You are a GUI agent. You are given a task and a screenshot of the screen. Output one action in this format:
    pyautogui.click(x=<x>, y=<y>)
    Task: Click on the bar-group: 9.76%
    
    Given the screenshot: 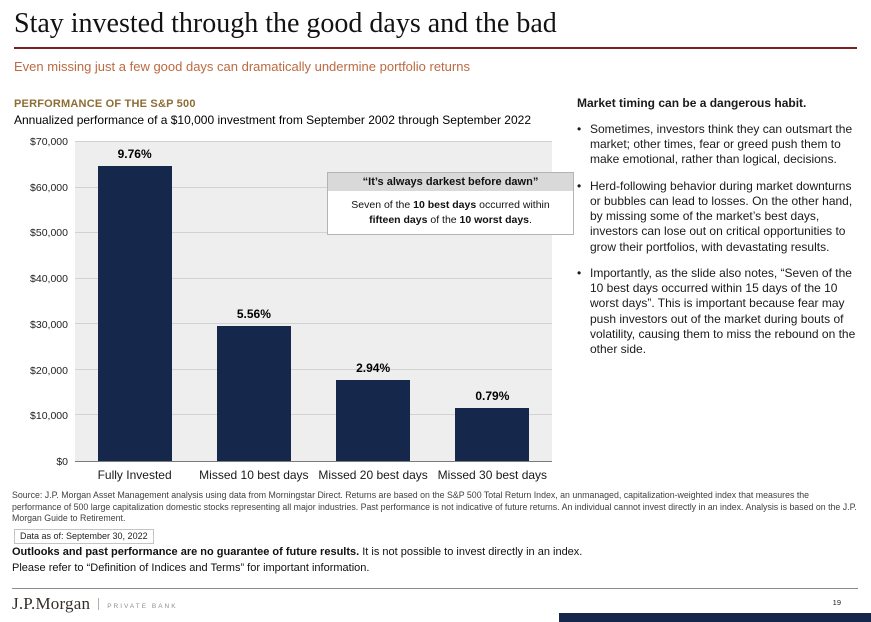 What is the action you would take?
    pyautogui.click(x=134, y=301)
    